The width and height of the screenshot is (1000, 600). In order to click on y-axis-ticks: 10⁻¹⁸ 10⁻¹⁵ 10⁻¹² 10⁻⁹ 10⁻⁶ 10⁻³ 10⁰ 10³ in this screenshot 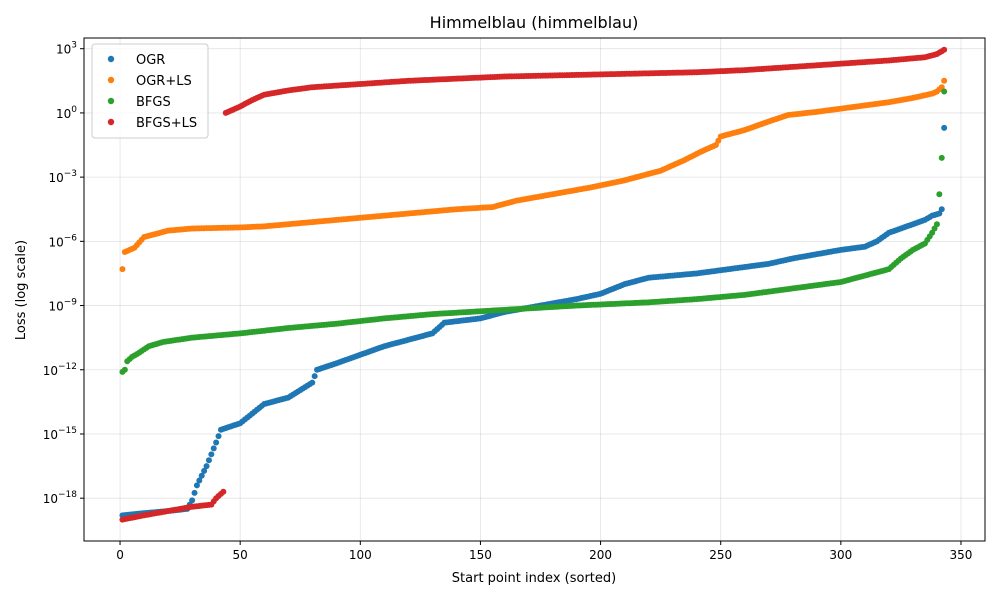, I will do `click(63, 273)`.